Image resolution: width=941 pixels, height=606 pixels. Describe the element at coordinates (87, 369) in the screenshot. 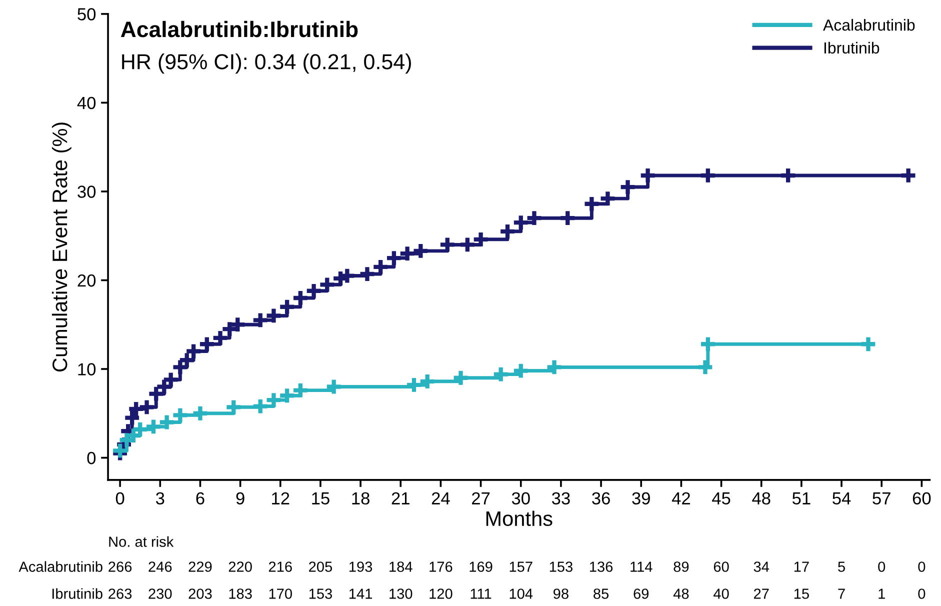

I see `y-tick-label: 10` at that location.